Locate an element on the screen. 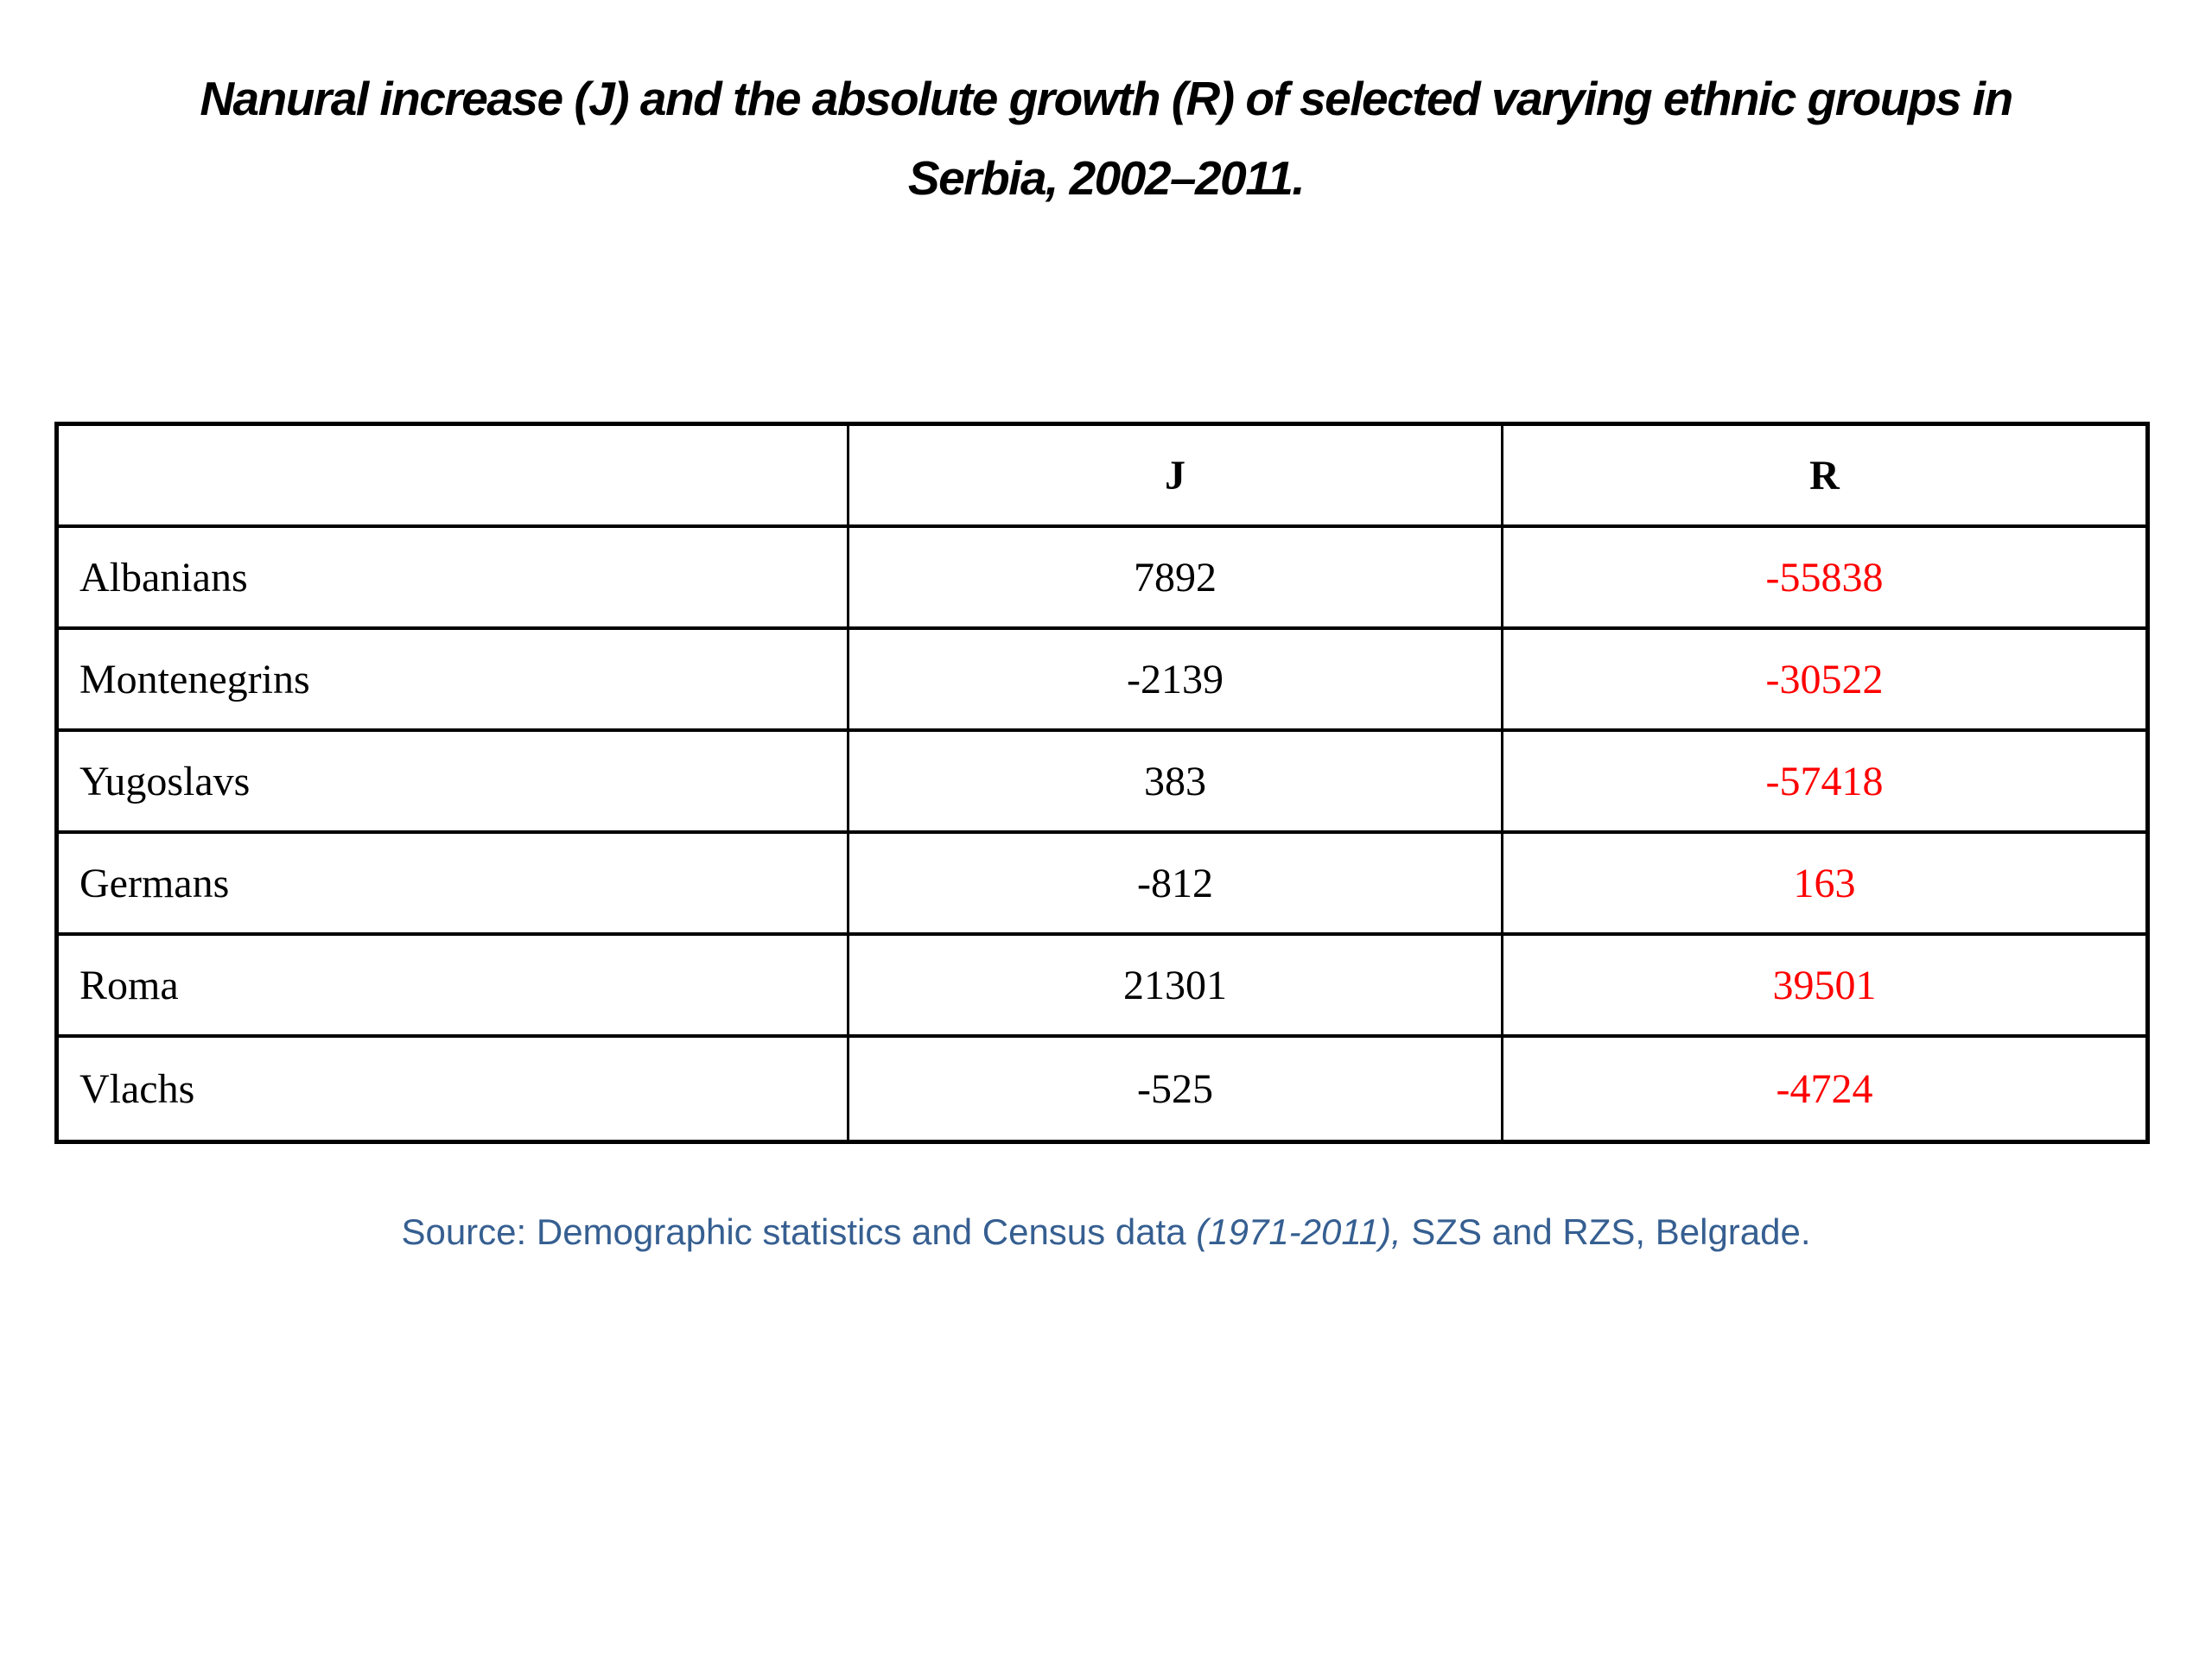  table-cell-j: -812 is located at coordinates (1176, 885).